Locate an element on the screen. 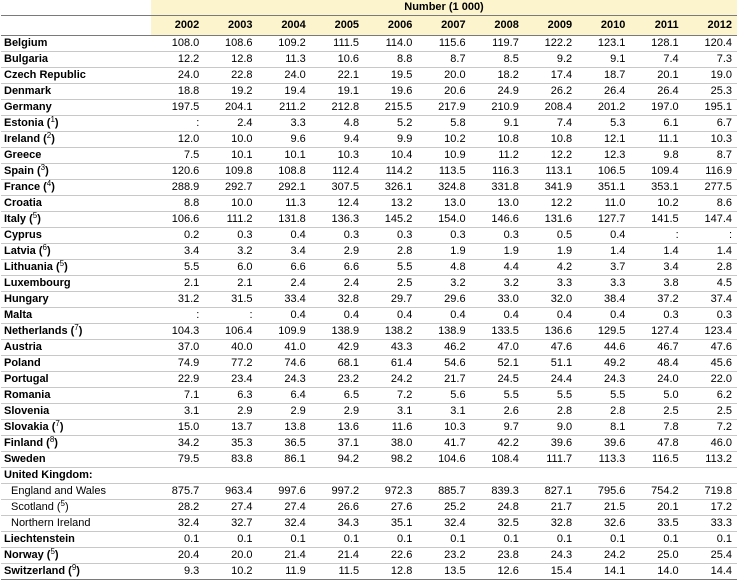  value-cell: 12.3 is located at coordinates (604, 155).